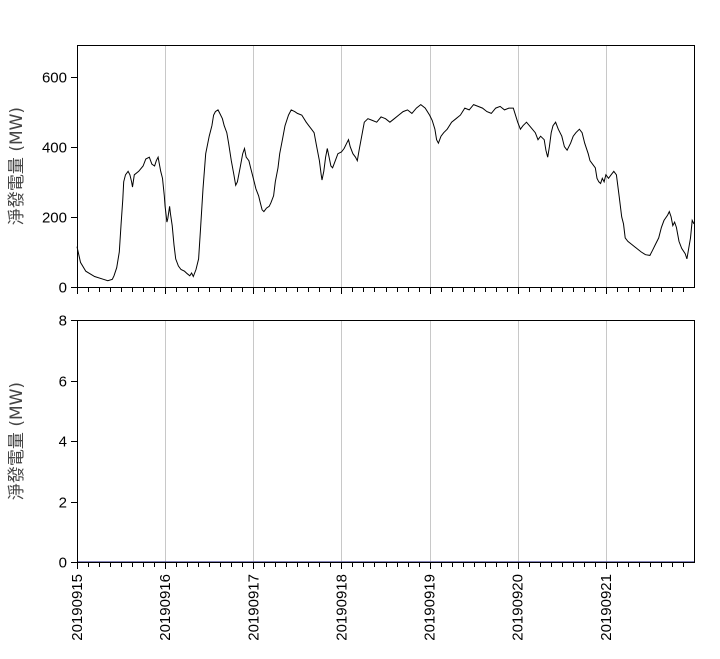 Image resolution: width=720 pixels, height=659 pixels. What do you see at coordinates (63, 442) in the screenshot?
I see `y-tick-label: 4` at bounding box center [63, 442].